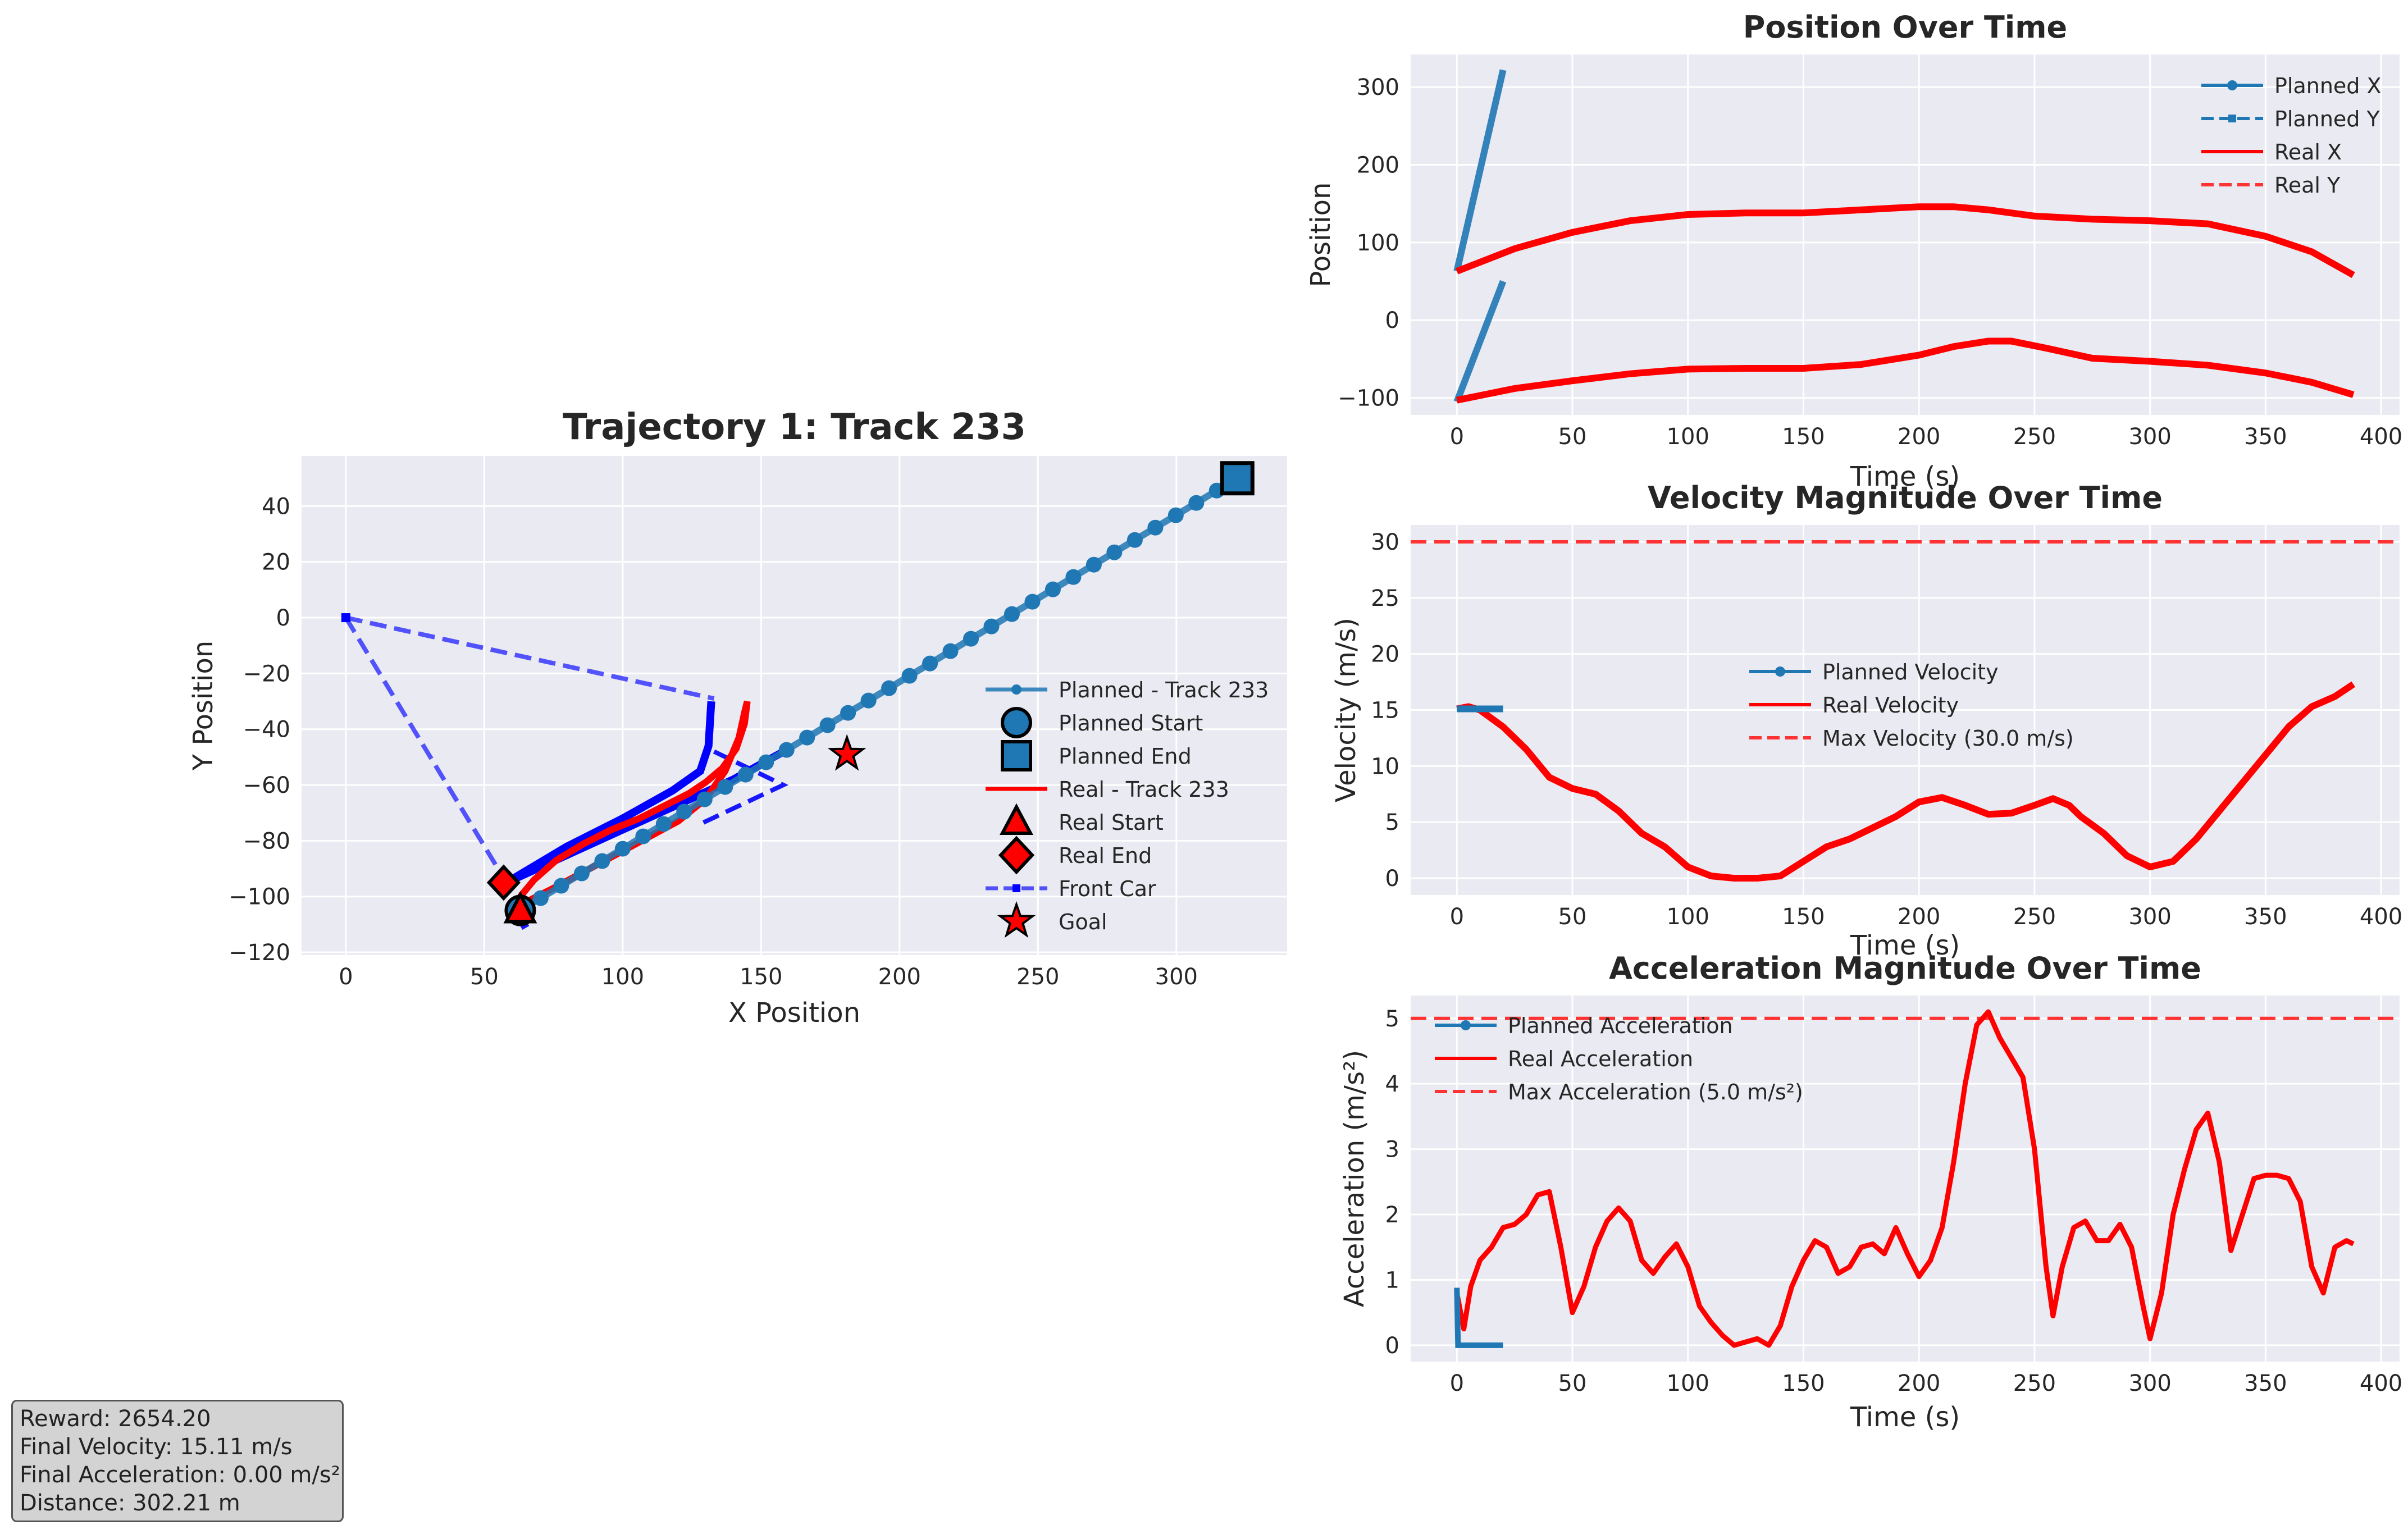  I want to click on final-velocity-text: Final Velocity: 15.11 m/s, so click(156, 1447).